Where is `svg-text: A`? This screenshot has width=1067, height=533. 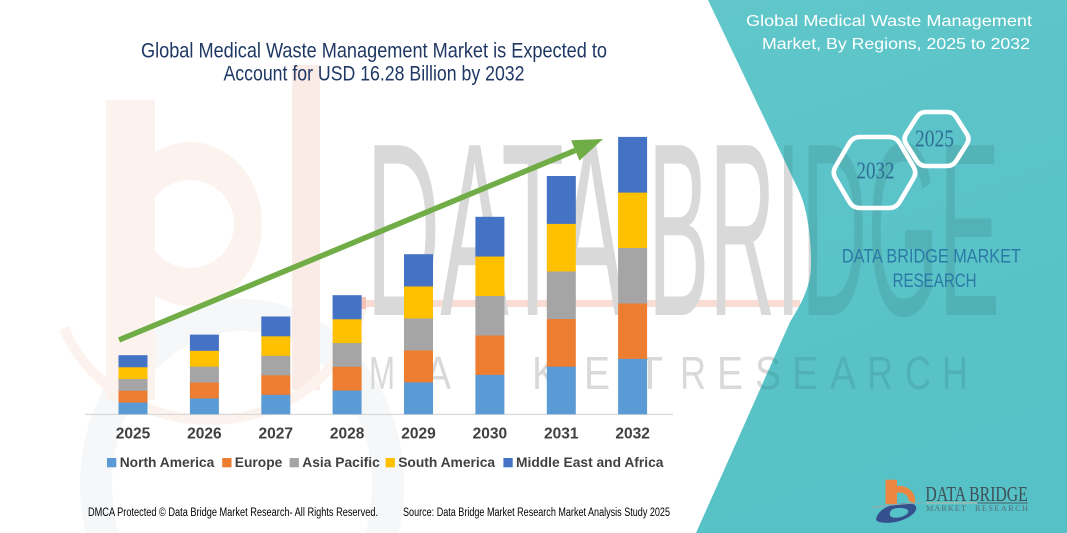
svg-text: A is located at coordinates (843, 373).